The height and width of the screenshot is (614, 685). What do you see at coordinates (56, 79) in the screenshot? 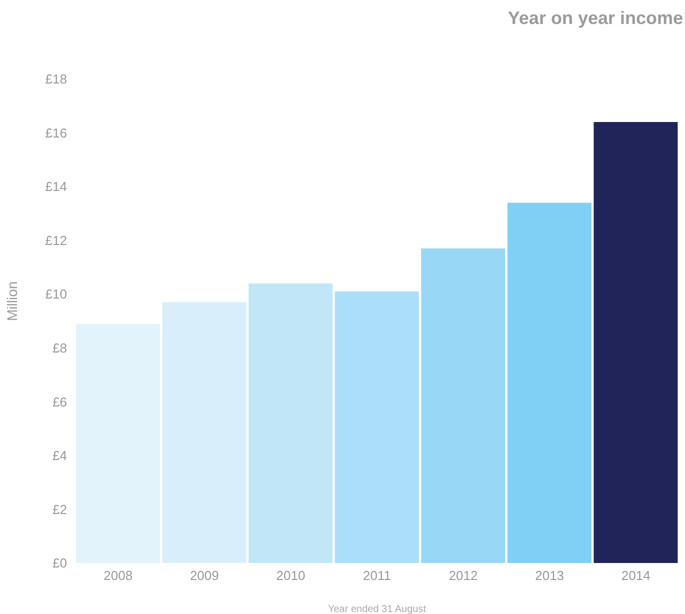
I see `y-tick-label: £18` at bounding box center [56, 79].